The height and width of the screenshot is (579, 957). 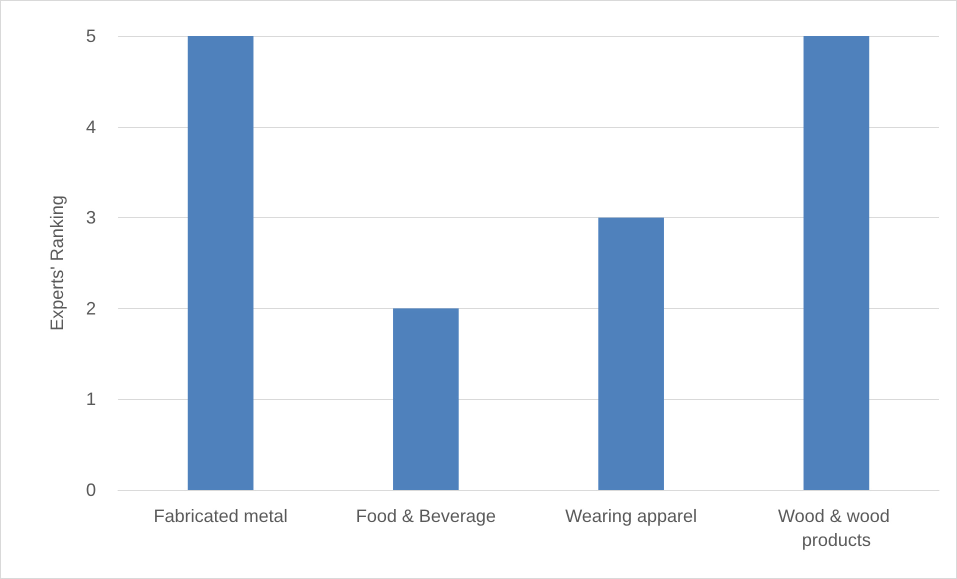 I want to click on y-tick-label: 4, so click(x=91, y=126).